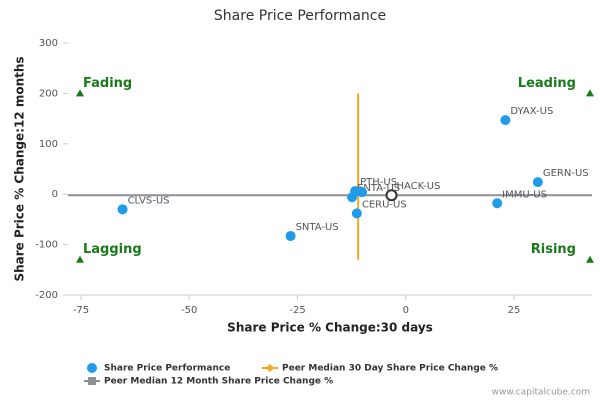  I want to click on point-label: CERU-US, so click(384, 204).